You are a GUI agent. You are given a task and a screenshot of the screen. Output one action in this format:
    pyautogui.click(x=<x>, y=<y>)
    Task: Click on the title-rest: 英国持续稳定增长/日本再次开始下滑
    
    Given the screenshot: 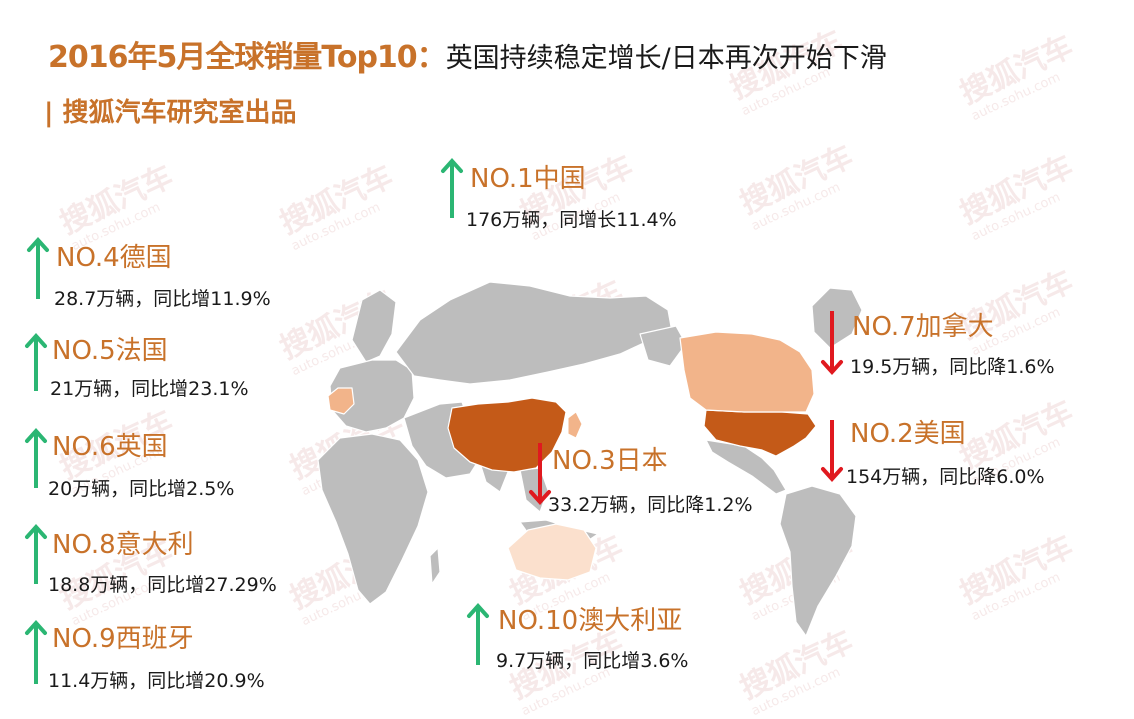 What is the action you would take?
    pyautogui.click(x=666, y=58)
    